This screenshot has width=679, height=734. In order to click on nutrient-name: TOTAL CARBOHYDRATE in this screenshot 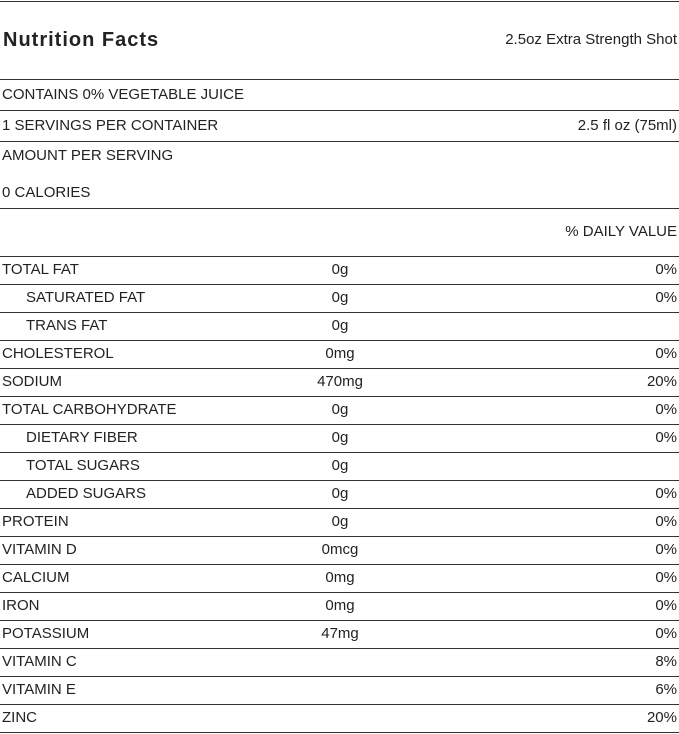, I will do `click(89, 409)`.